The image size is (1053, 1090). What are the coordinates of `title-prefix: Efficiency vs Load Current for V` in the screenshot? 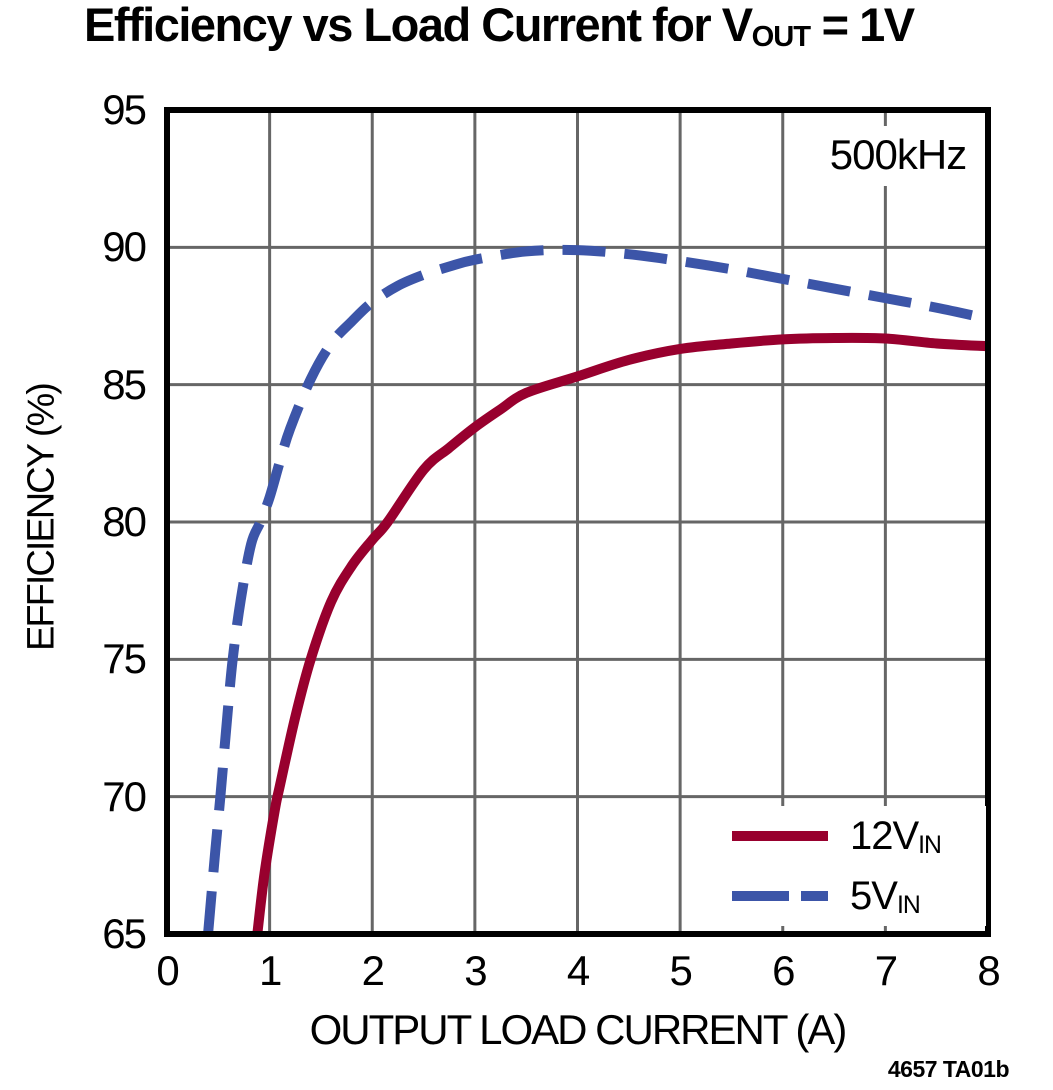 It's located at (418, 25).